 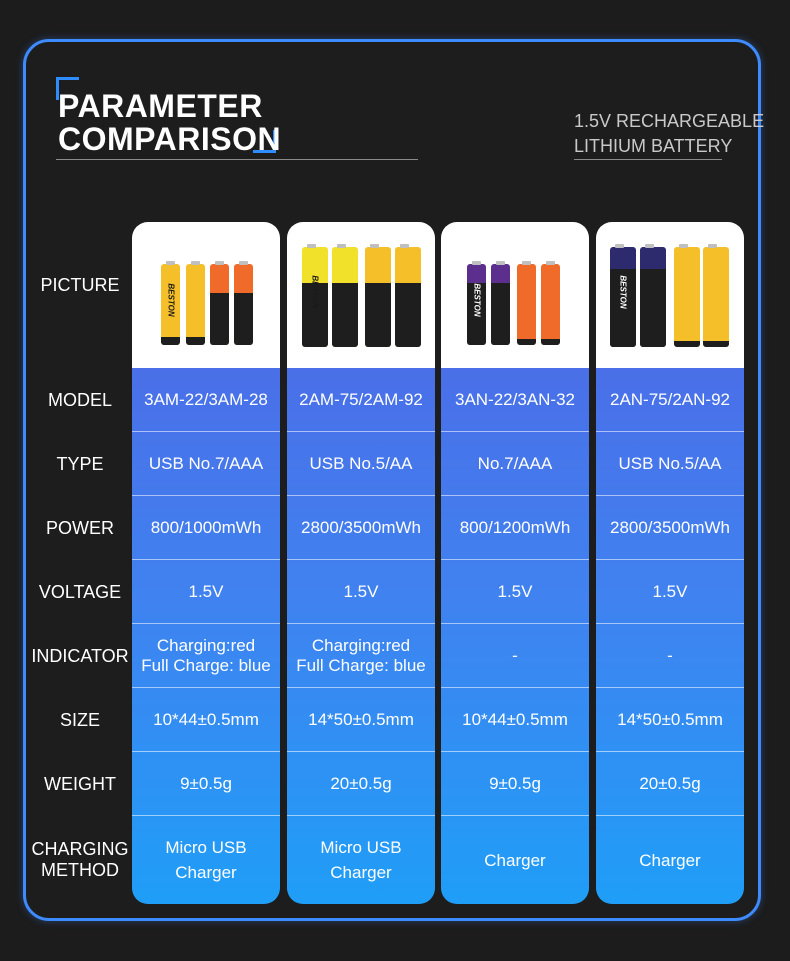 What do you see at coordinates (669, 121) in the screenshot?
I see `subtitle-line-1: 1.5V RECHARGEABLE` at bounding box center [669, 121].